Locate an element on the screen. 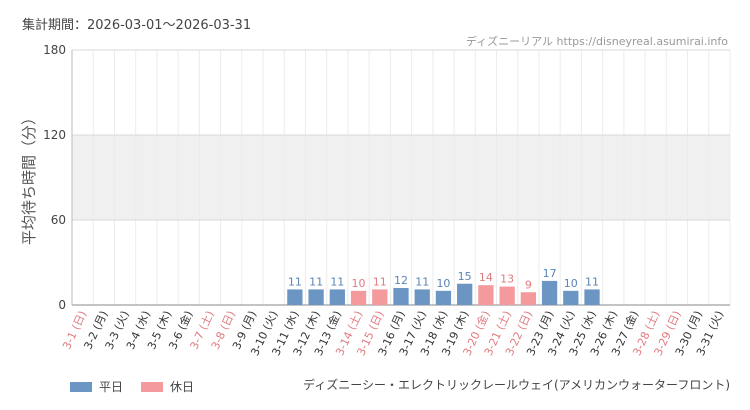  y-tick-label: 180 is located at coordinates (54, 50).